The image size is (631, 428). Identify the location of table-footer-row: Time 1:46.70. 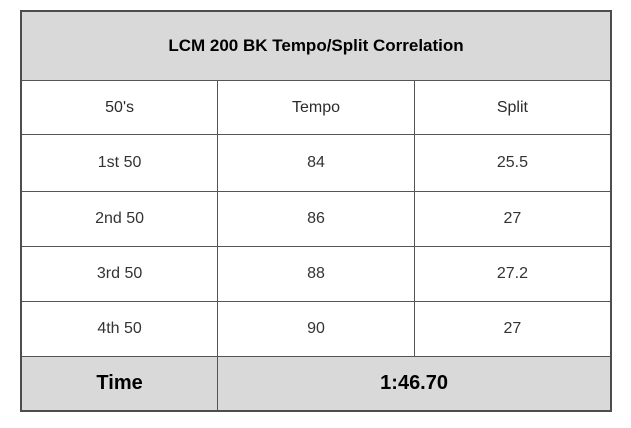
(316, 384).